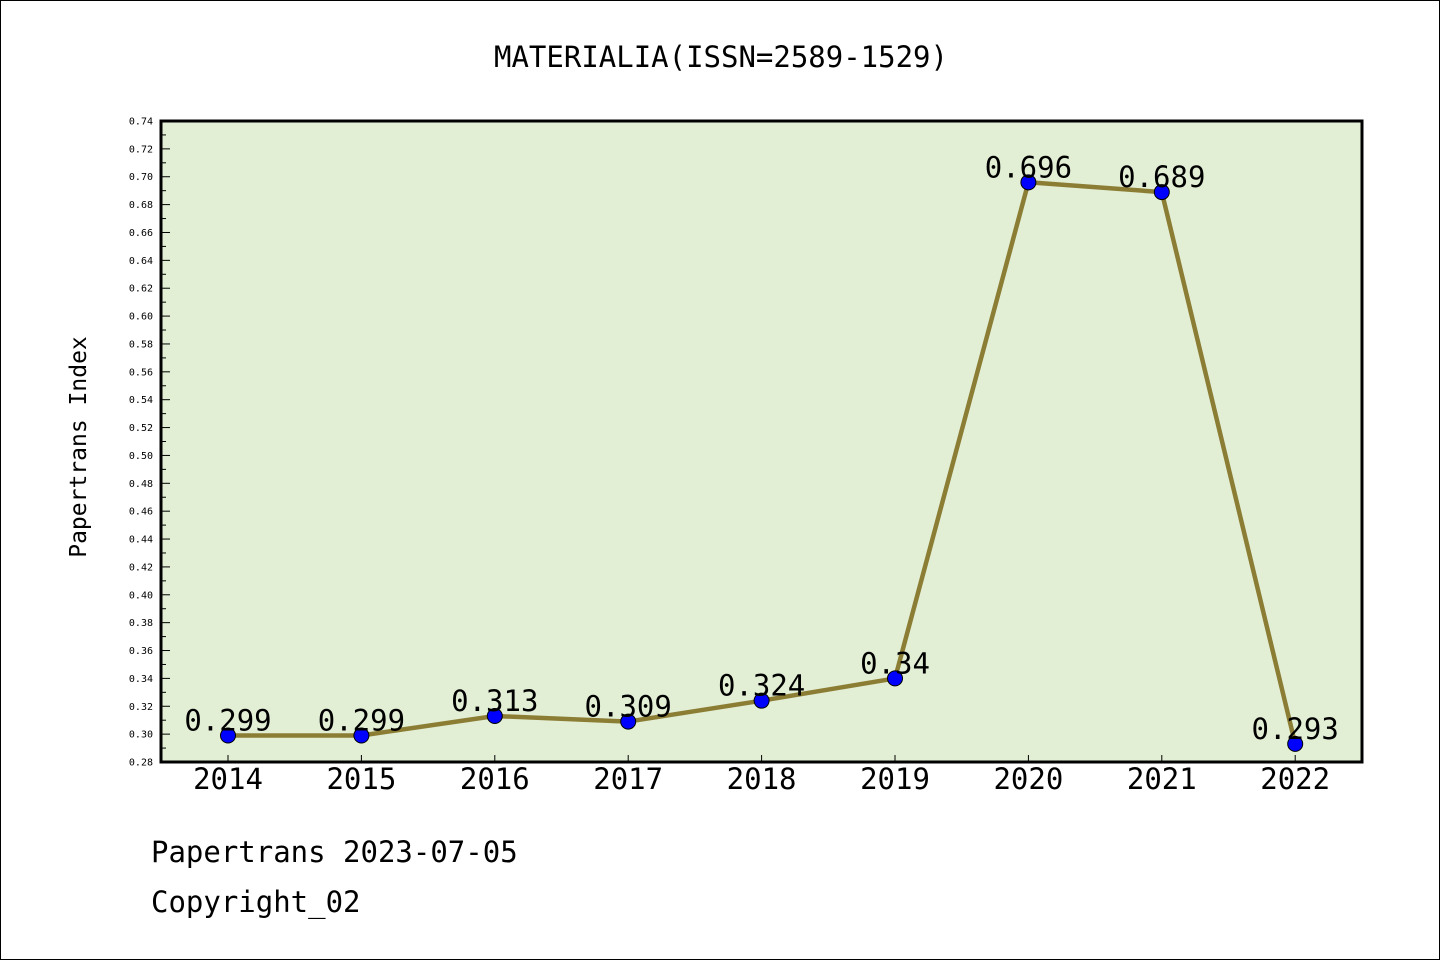 This screenshot has width=1440, height=960. What do you see at coordinates (141, 317) in the screenshot?
I see `y-tick-label: 0.60` at bounding box center [141, 317].